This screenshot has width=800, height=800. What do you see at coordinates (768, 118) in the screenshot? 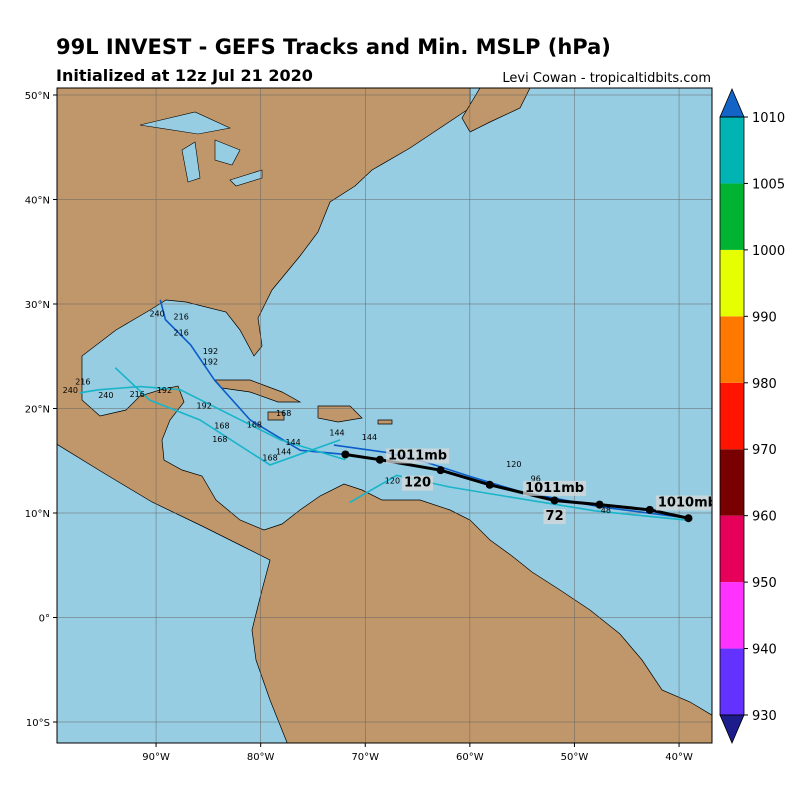
I see `colorbar-label: 1010` at bounding box center [768, 118].